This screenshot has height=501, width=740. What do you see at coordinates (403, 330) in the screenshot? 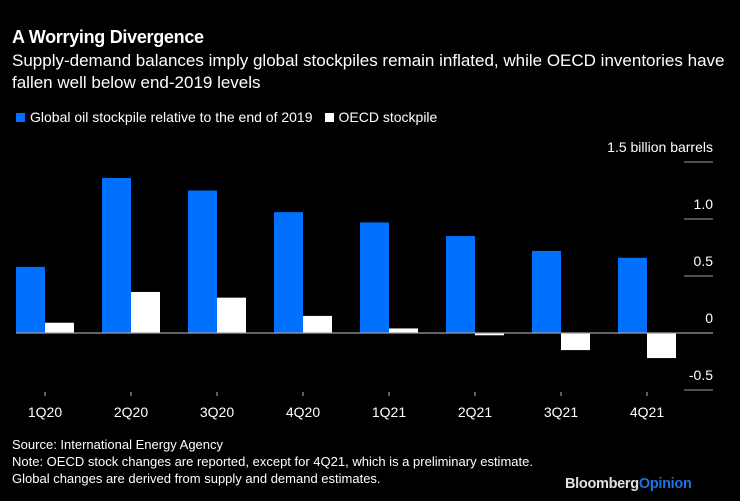
I see `bar-oecd-1Q21` at bounding box center [403, 330].